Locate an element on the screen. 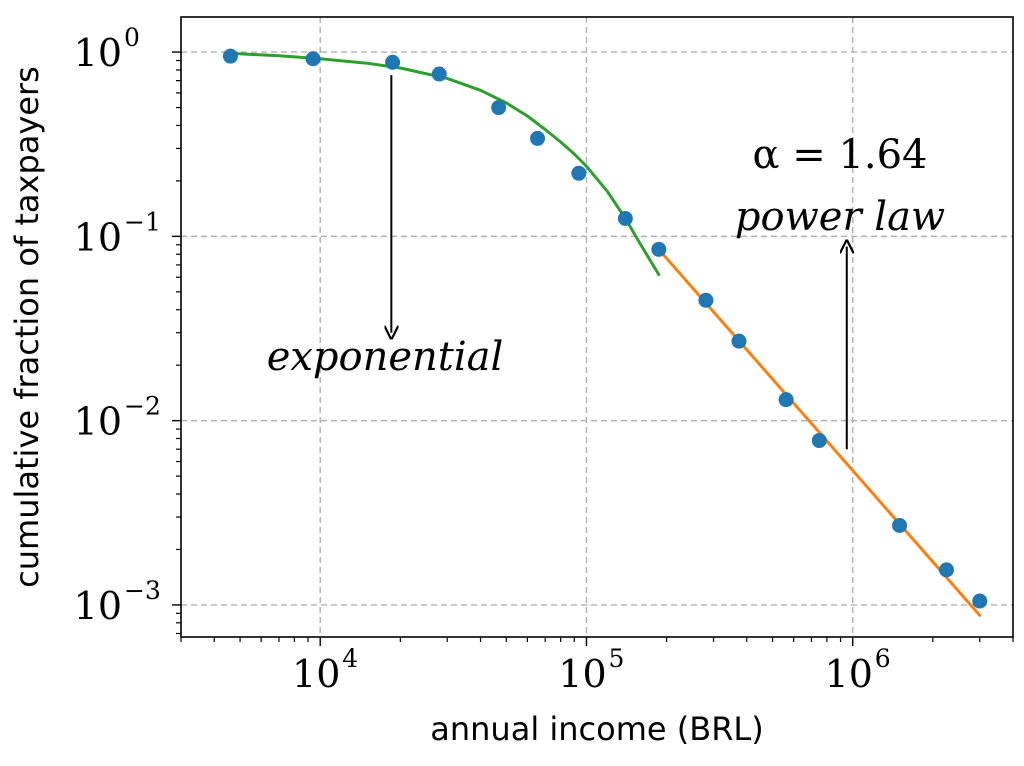  y-tick-exponent: −3 is located at coordinates (142, 590).